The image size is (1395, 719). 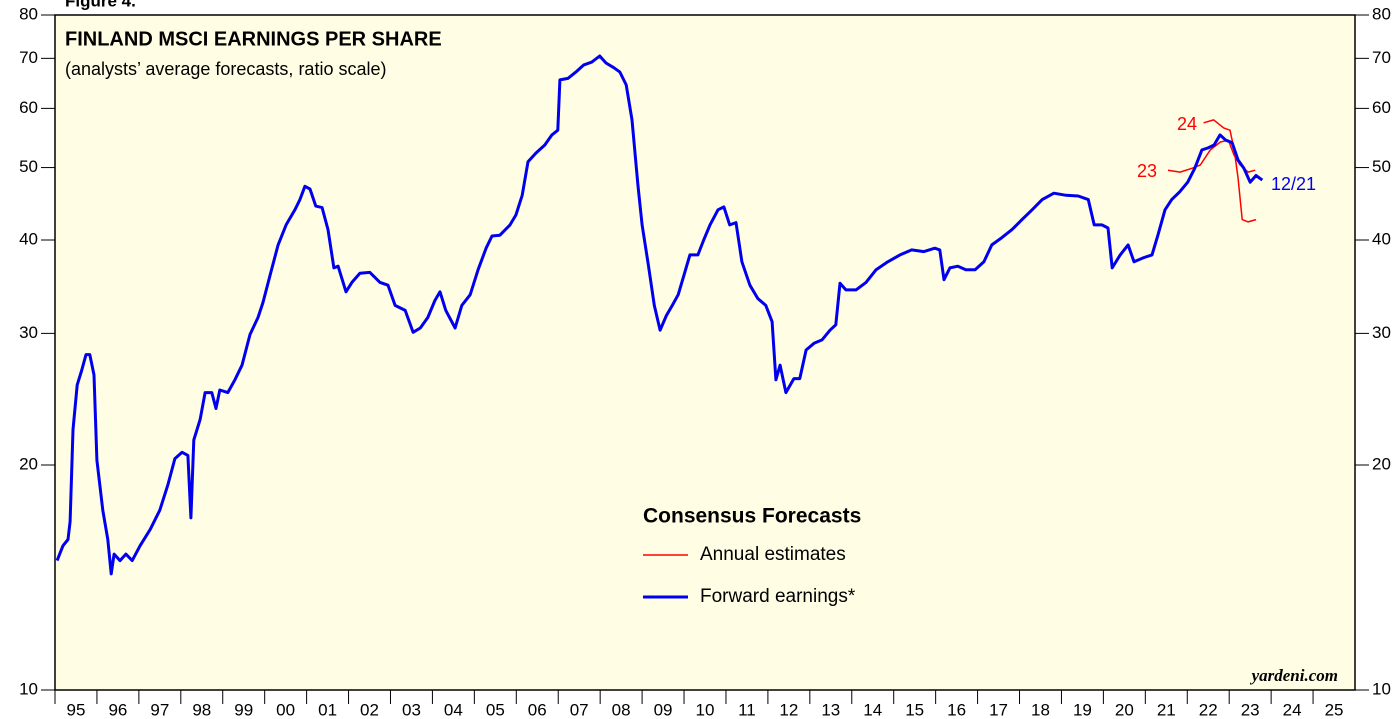 What do you see at coordinates (914, 709) in the screenshot?
I see `x-tick-label: 15` at bounding box center [914, 709].